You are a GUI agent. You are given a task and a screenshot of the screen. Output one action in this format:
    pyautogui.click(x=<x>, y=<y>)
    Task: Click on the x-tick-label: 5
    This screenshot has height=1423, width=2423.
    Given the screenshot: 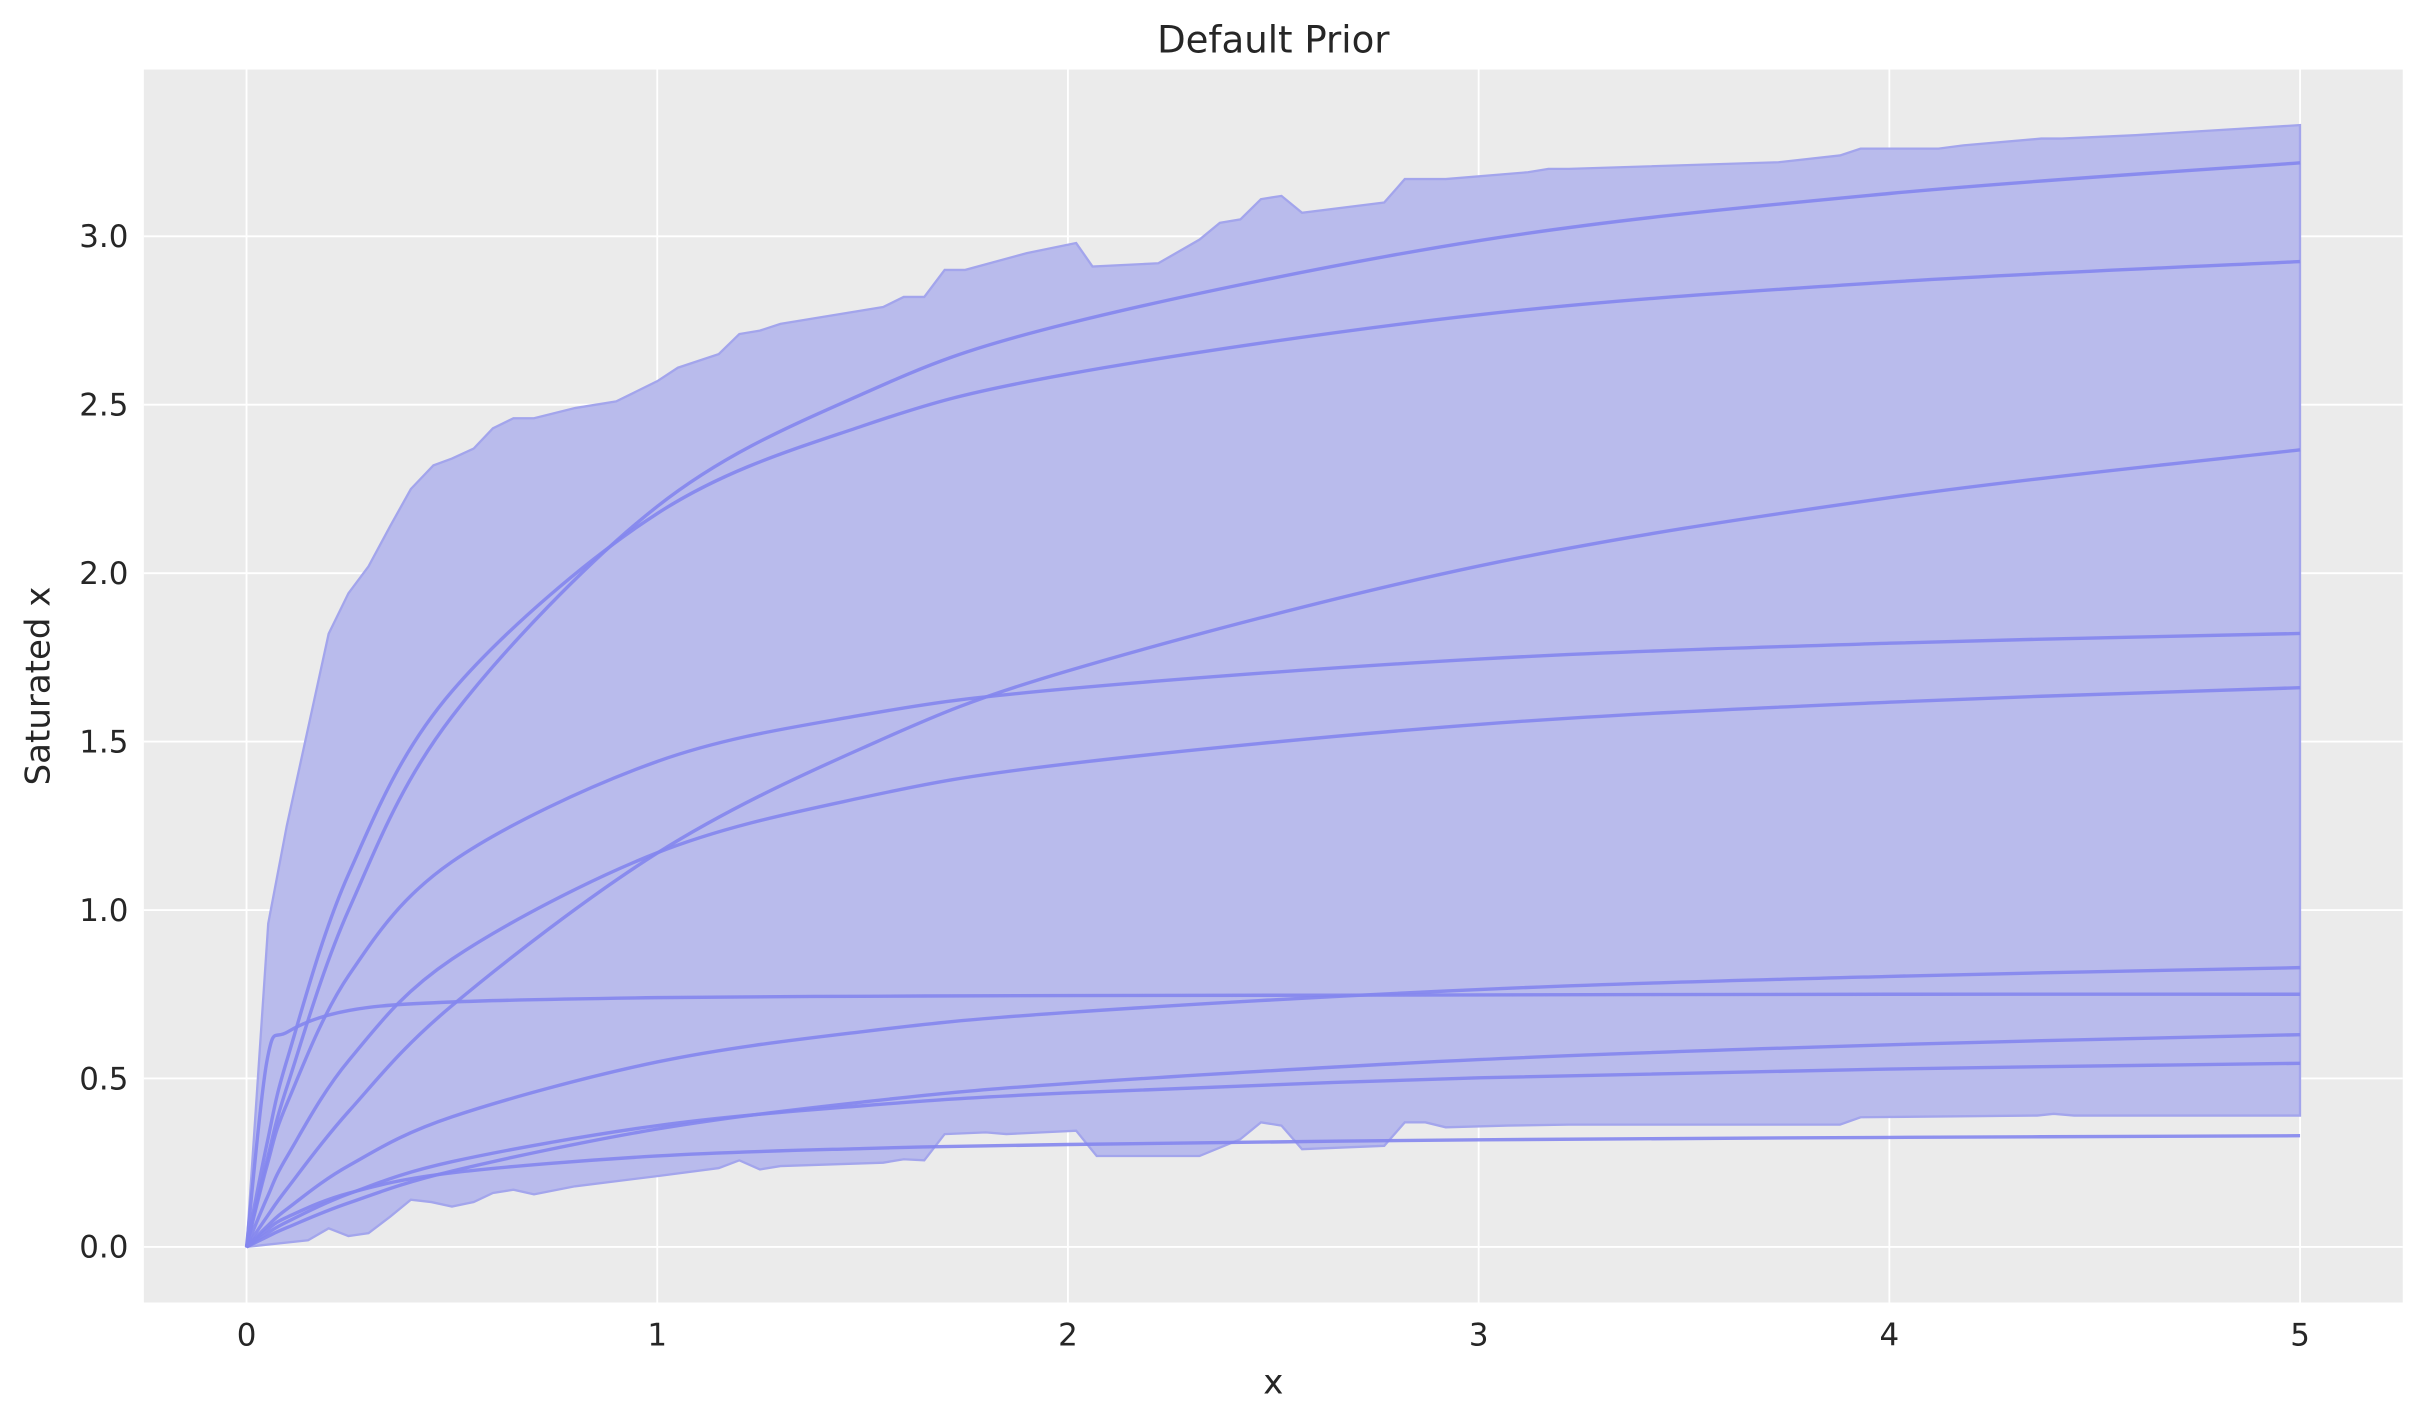 What is the action you would take?
    pyautogui.click(x=2300, y=1336)
    